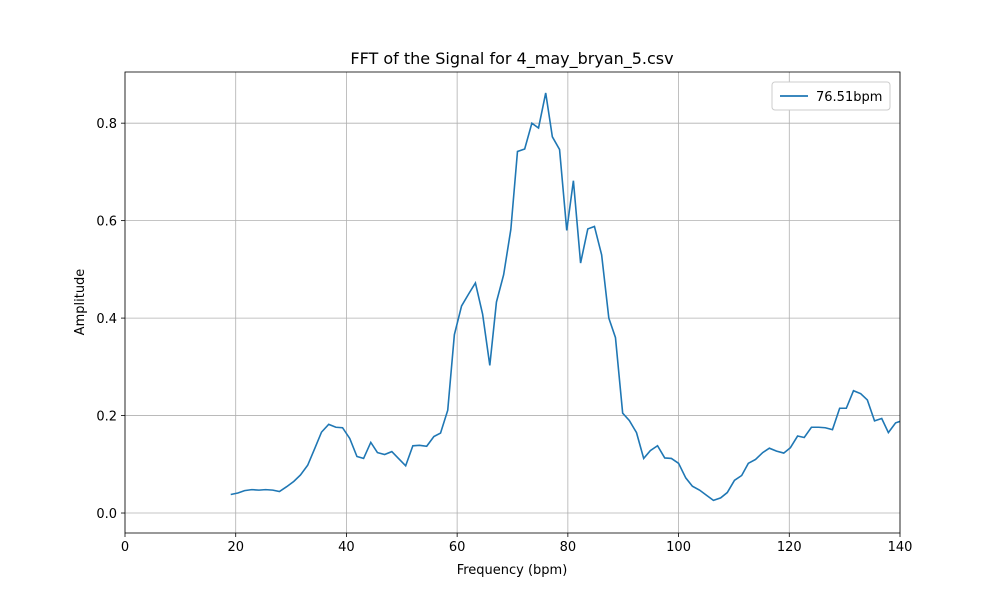 The height and width of the screenshot is (600, 1000). Describe the element at coordinates (568, 547) in the screenshot. I see `x-tick-label: 80` at that location.